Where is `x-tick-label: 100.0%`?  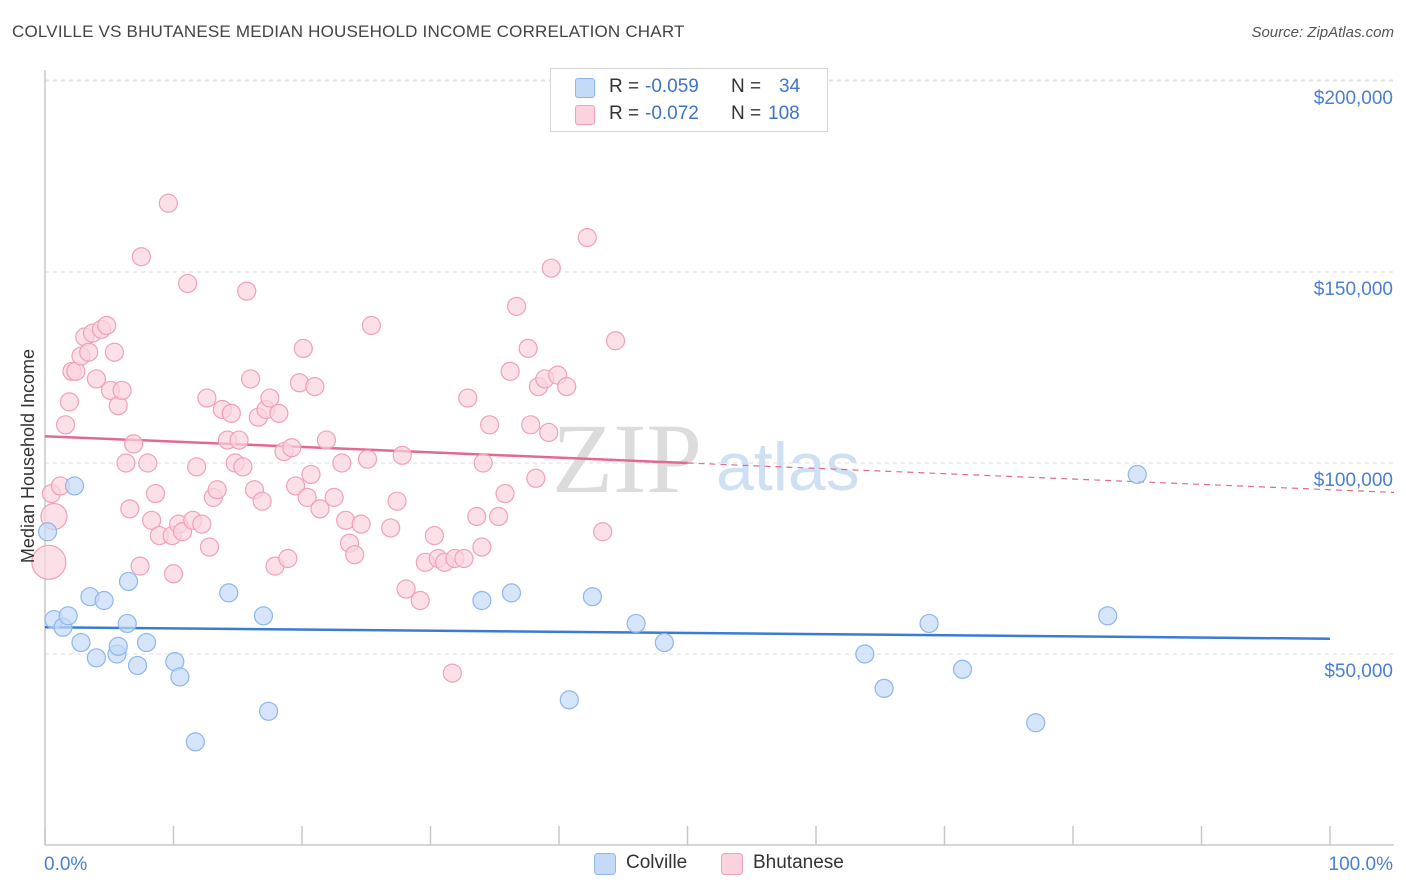 x-tick-label: 100.0% is located at coordinates (1361, 864).